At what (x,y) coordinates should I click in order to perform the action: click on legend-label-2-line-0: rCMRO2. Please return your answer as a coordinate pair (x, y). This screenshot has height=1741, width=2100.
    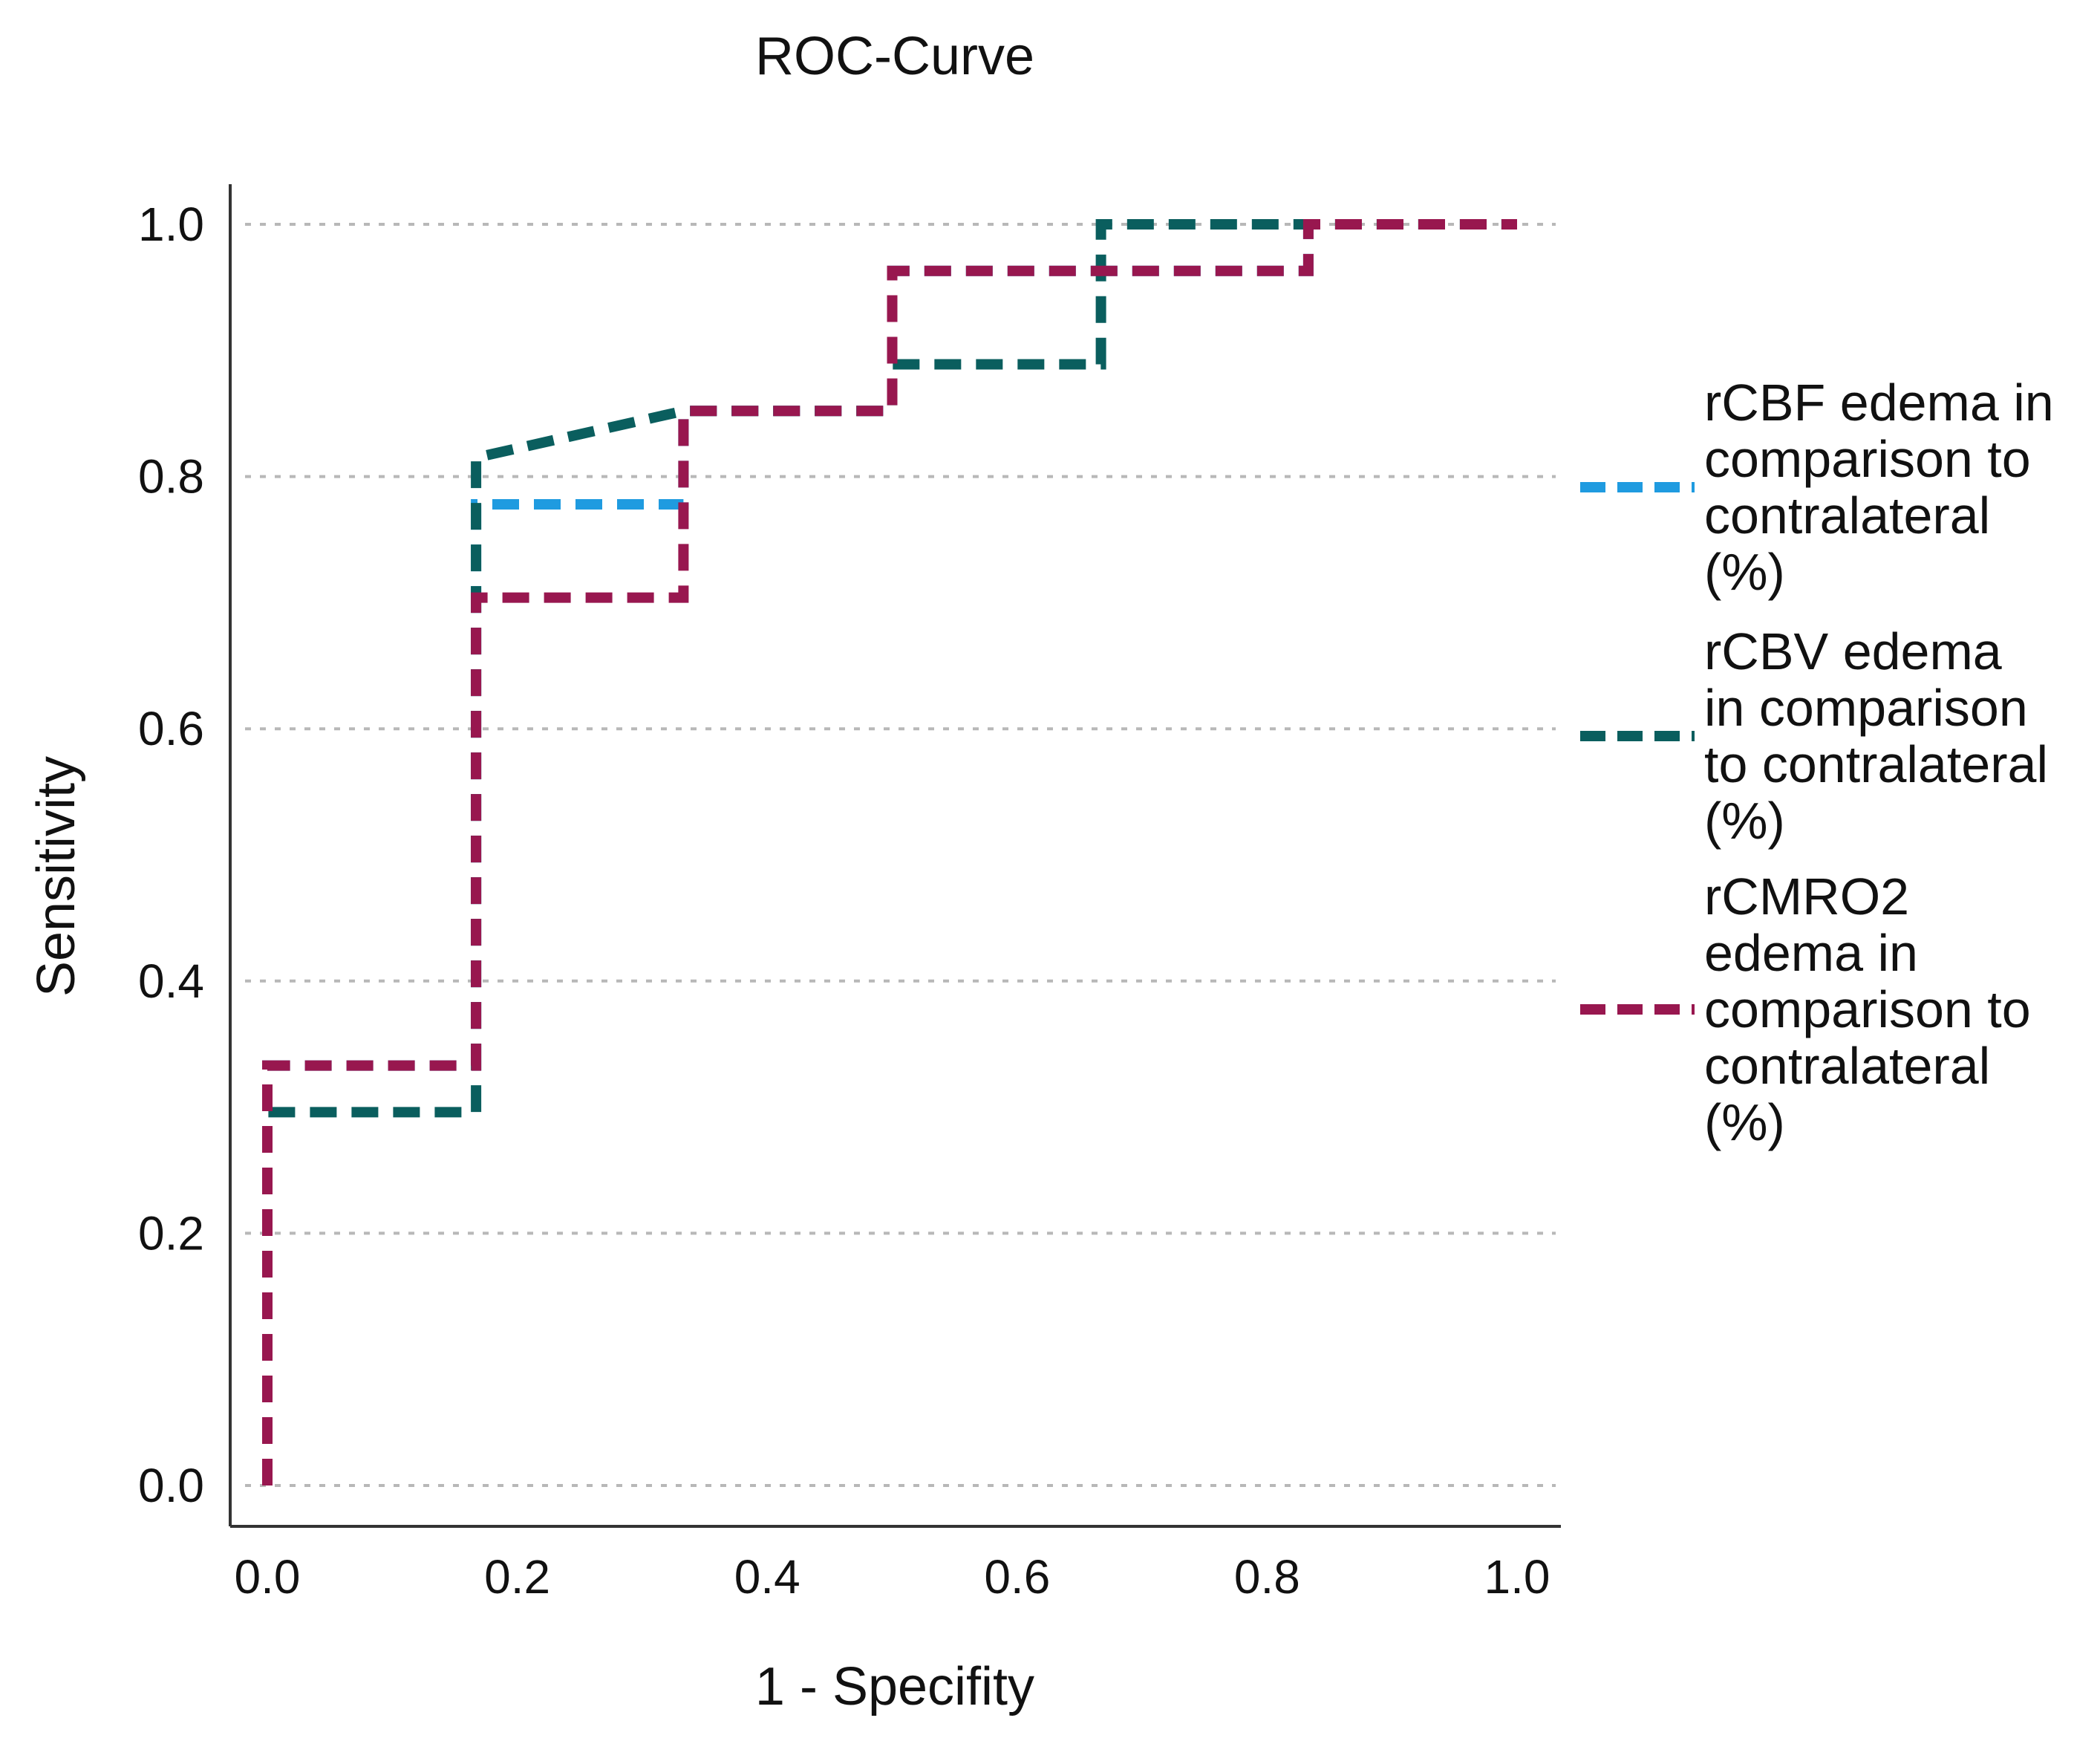
    Looking at the image, I should click on (1807, 897).